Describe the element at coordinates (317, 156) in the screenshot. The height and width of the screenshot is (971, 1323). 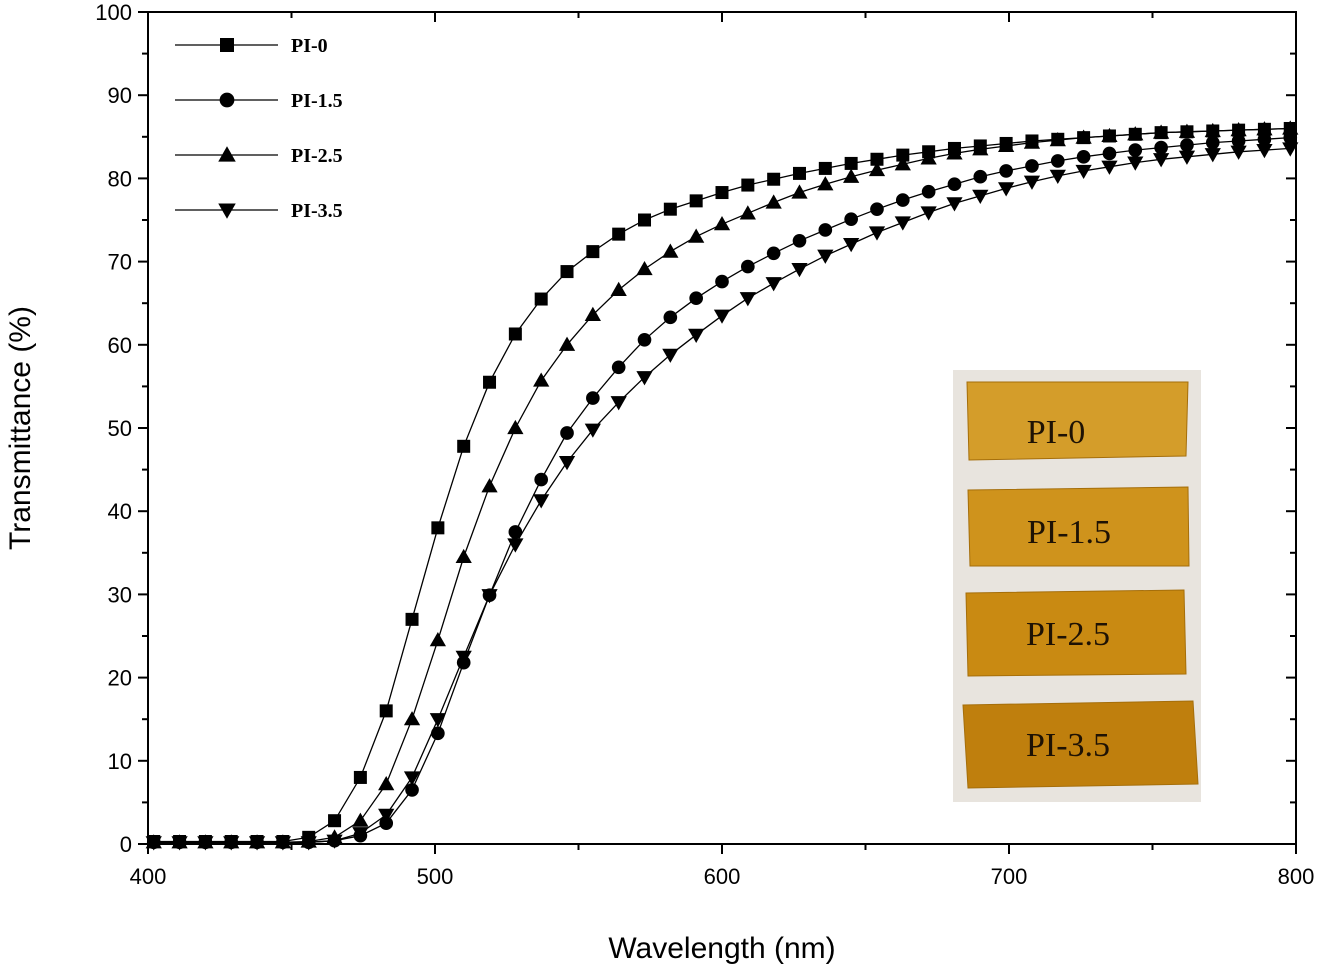
I see `legend-label: PI-2.5` at that location.